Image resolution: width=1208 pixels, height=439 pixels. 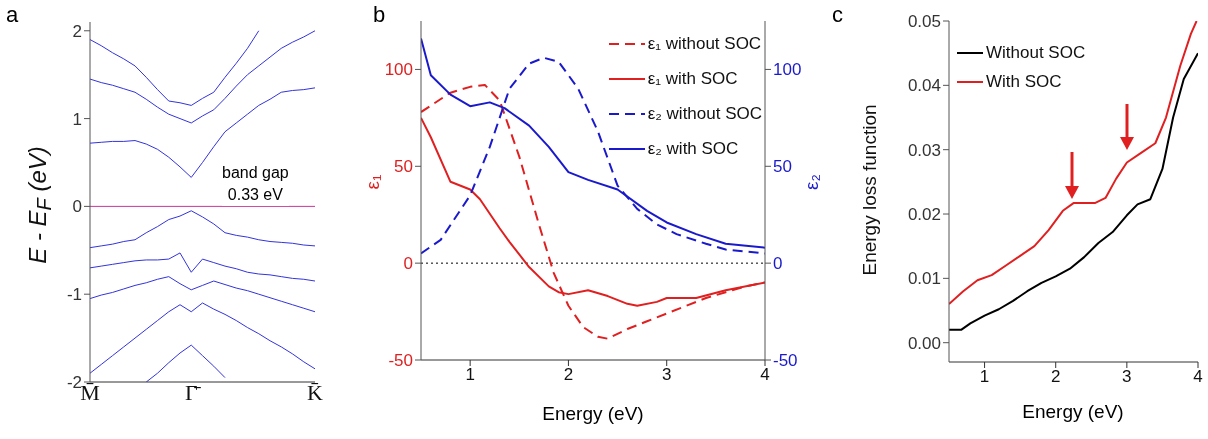 I want to click on y-tick-label: 0.00, so click(x=924, y=343).